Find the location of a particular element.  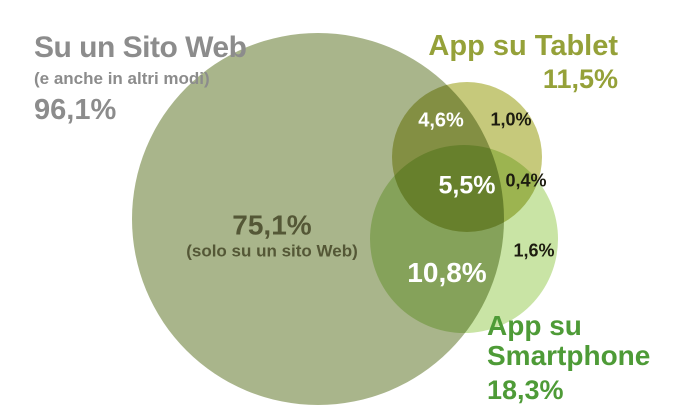

tablet-set-title: App su Tablet is located at coordinates (523, 46).